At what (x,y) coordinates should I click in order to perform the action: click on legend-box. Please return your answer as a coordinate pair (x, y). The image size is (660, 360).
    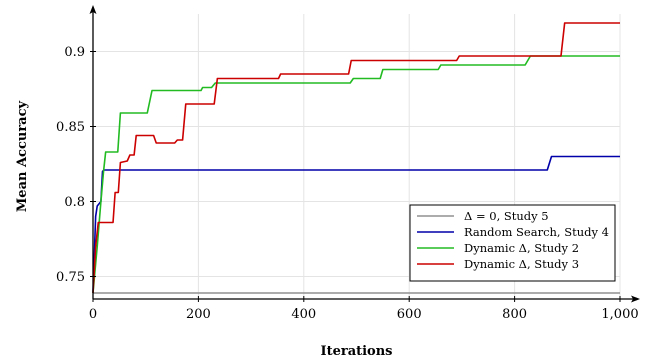
    Looking at the image, I should click on (512, 243).